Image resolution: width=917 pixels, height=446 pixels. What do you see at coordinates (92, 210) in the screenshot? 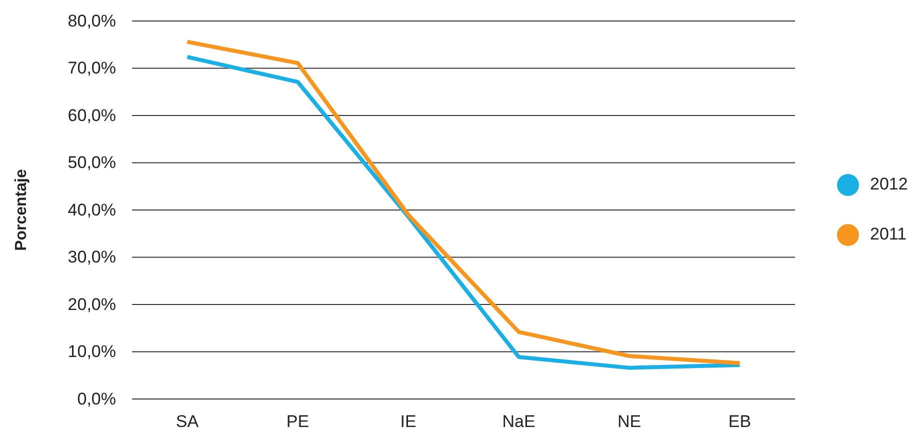
I see `y-tick-label: 40,0%` at bounding box center [92, 210].